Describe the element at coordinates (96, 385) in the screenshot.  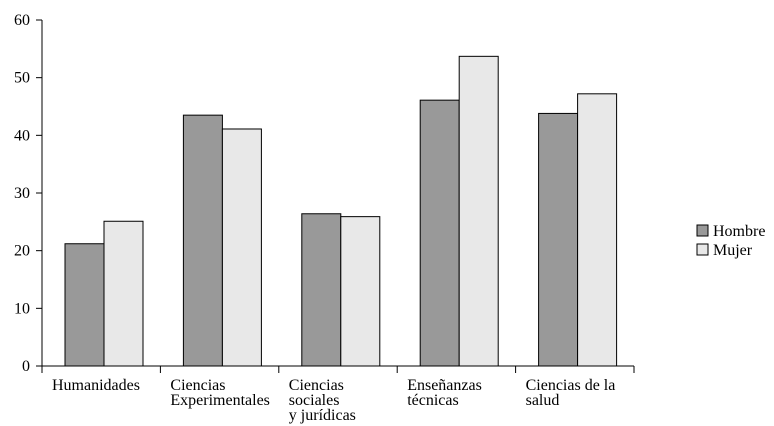
I see `category-label: Humanidades` at that location.